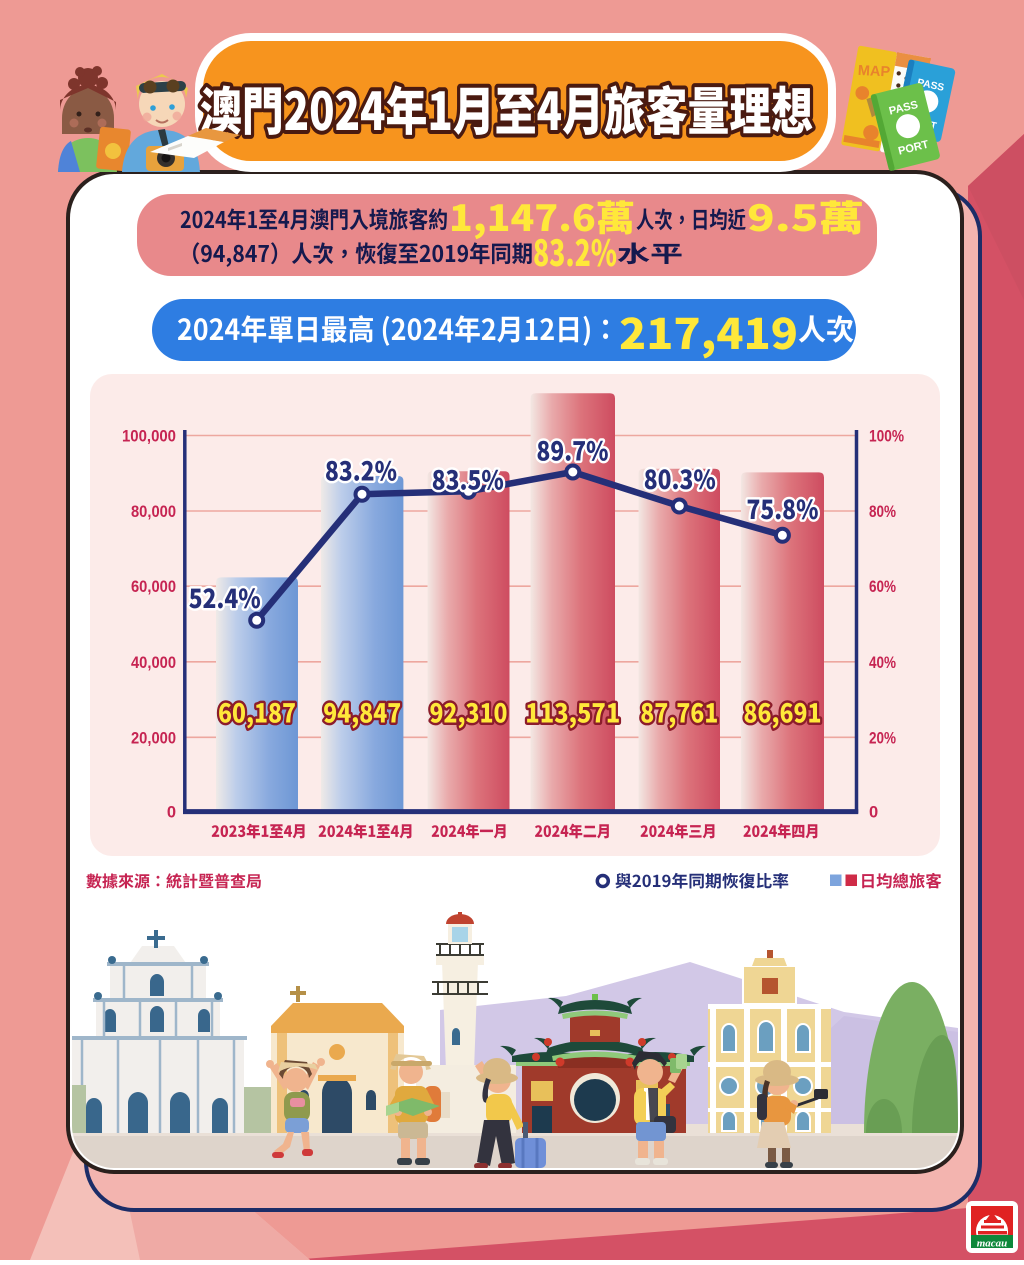 Image resolution: width=1024 pixels, height=1265 pixels. I want to click on svg-text: 20,000, so click(153, 738).